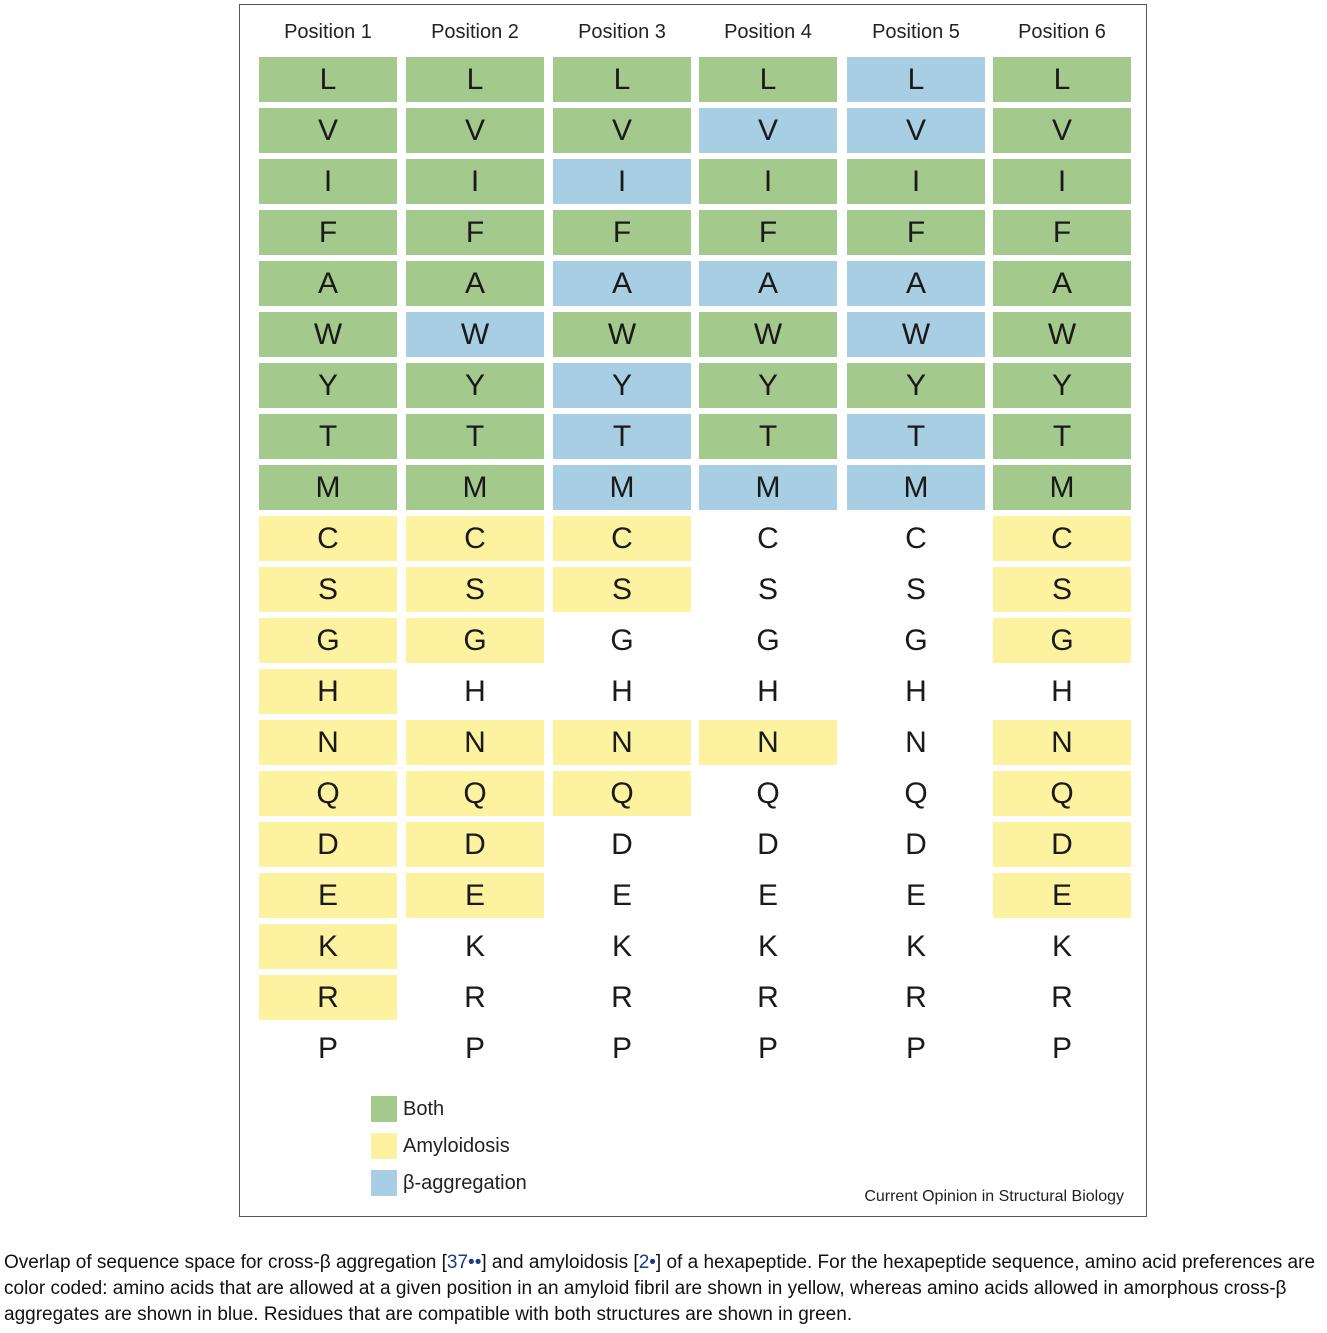  What do you see at coordinates (622, 32) in the screenshot?
I see `column-header-3: Position 3` at bounding box center [622, 32].